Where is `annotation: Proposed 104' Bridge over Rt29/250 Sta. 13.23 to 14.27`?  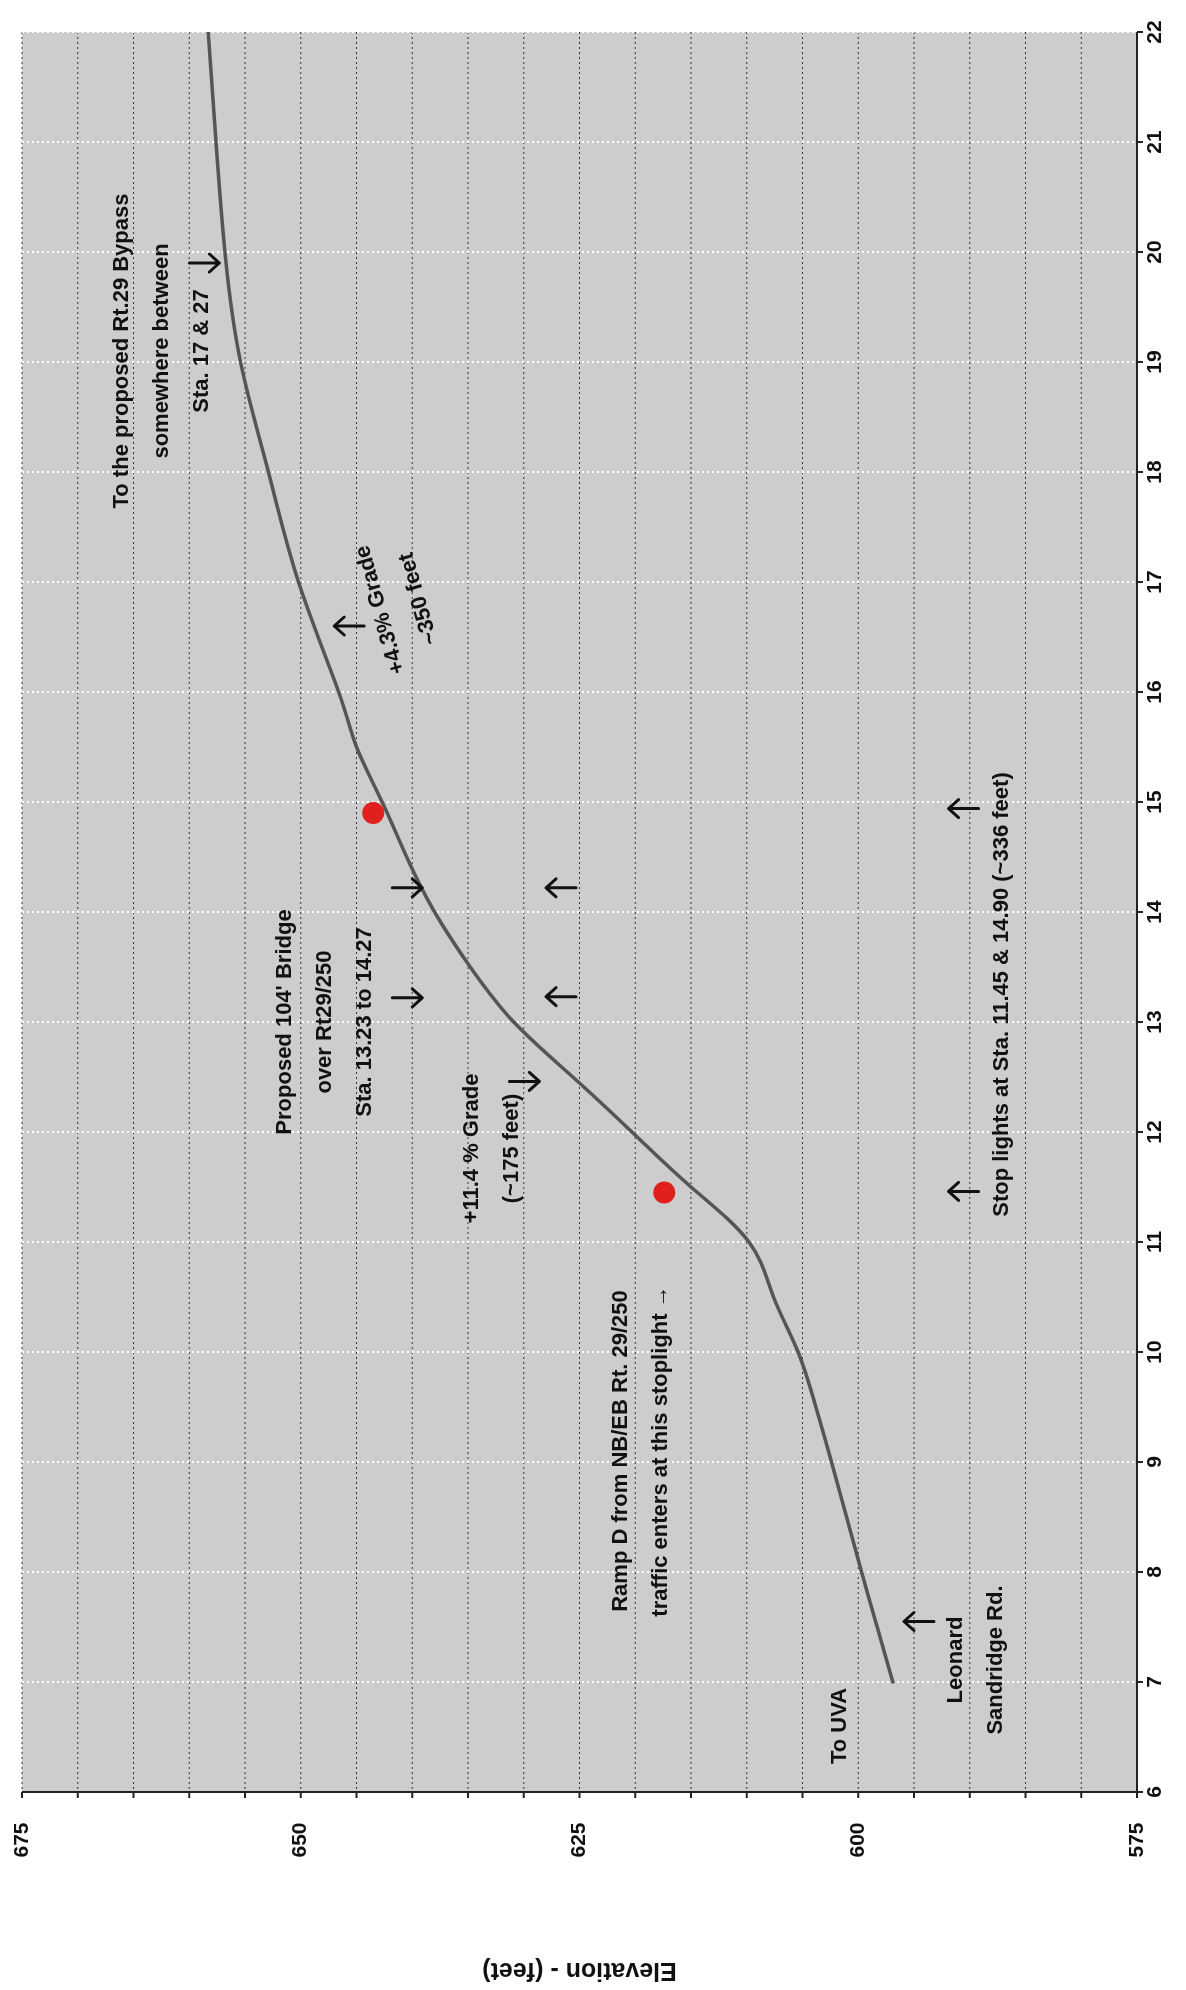 annotation: Proposed 104' Bridge over Rt29/250 Sta. 13.23 to 14.27 is located at coordinates (324, 1022).